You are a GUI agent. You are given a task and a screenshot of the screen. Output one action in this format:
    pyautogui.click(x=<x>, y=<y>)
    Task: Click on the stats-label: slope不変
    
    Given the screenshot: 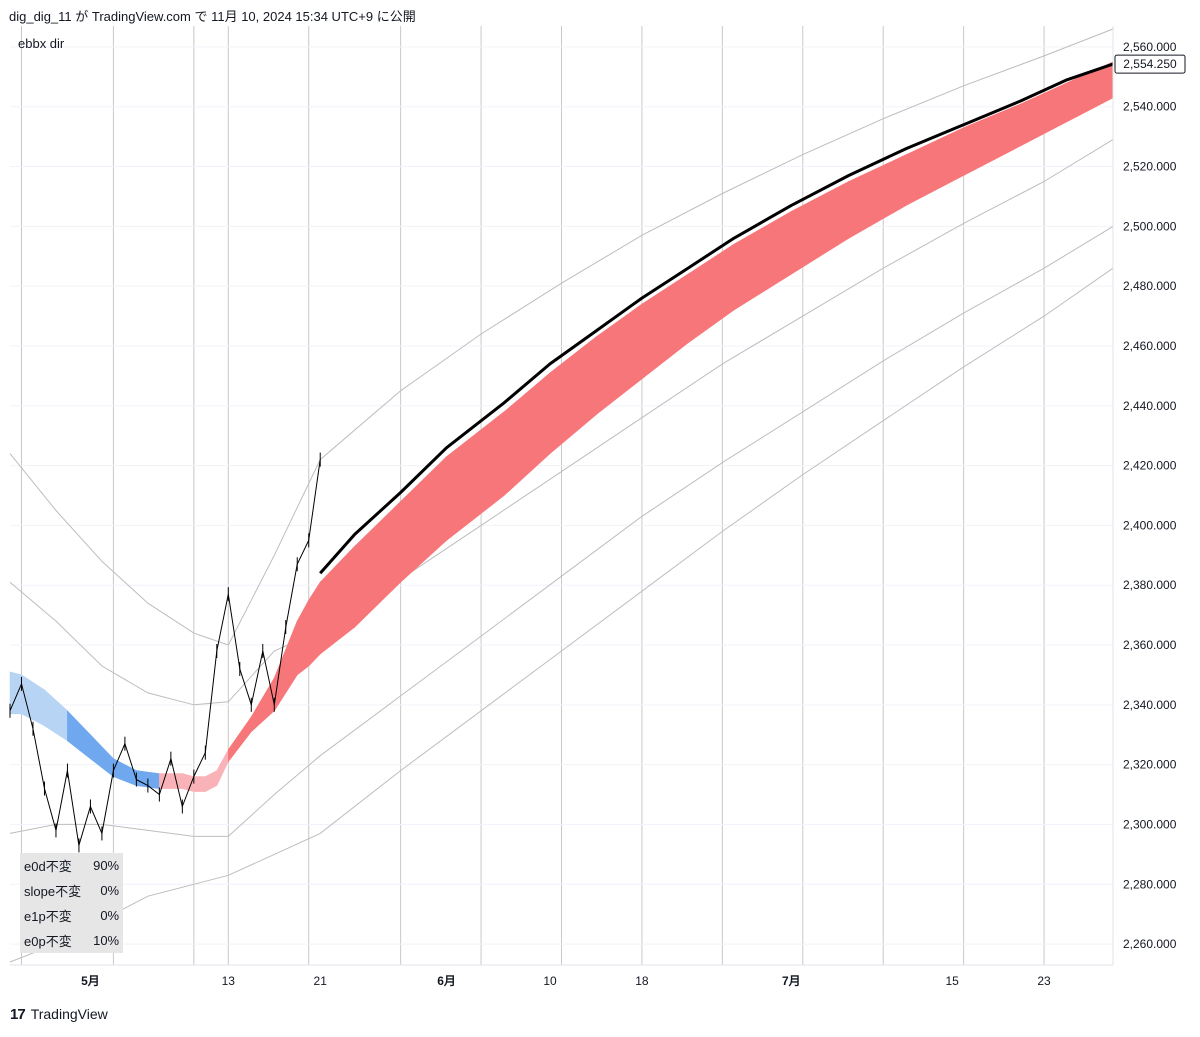 What is the action you would take?
    pyautogui.click(x=53, y=891)
    